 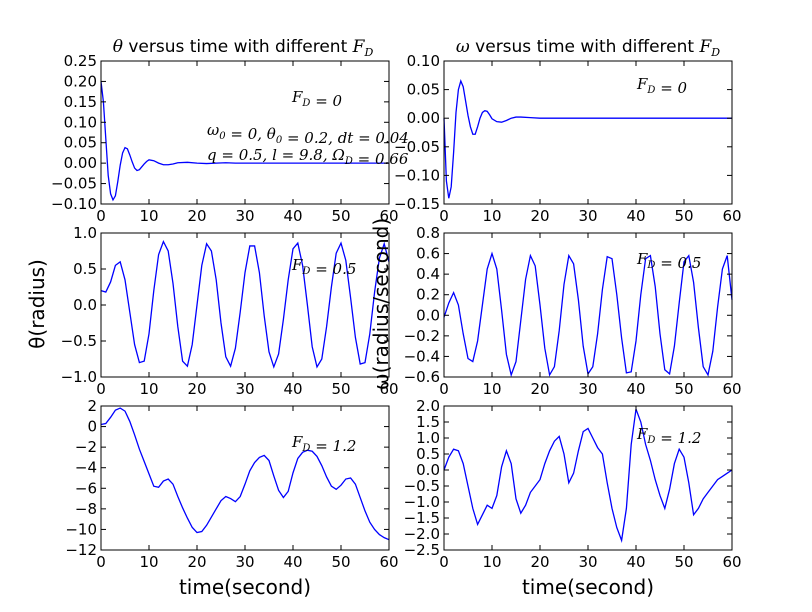 What do you see at coordinates (86, 468) in the screenshot?
I see `y-tick-label: −4` at bounding box center [86, 468].